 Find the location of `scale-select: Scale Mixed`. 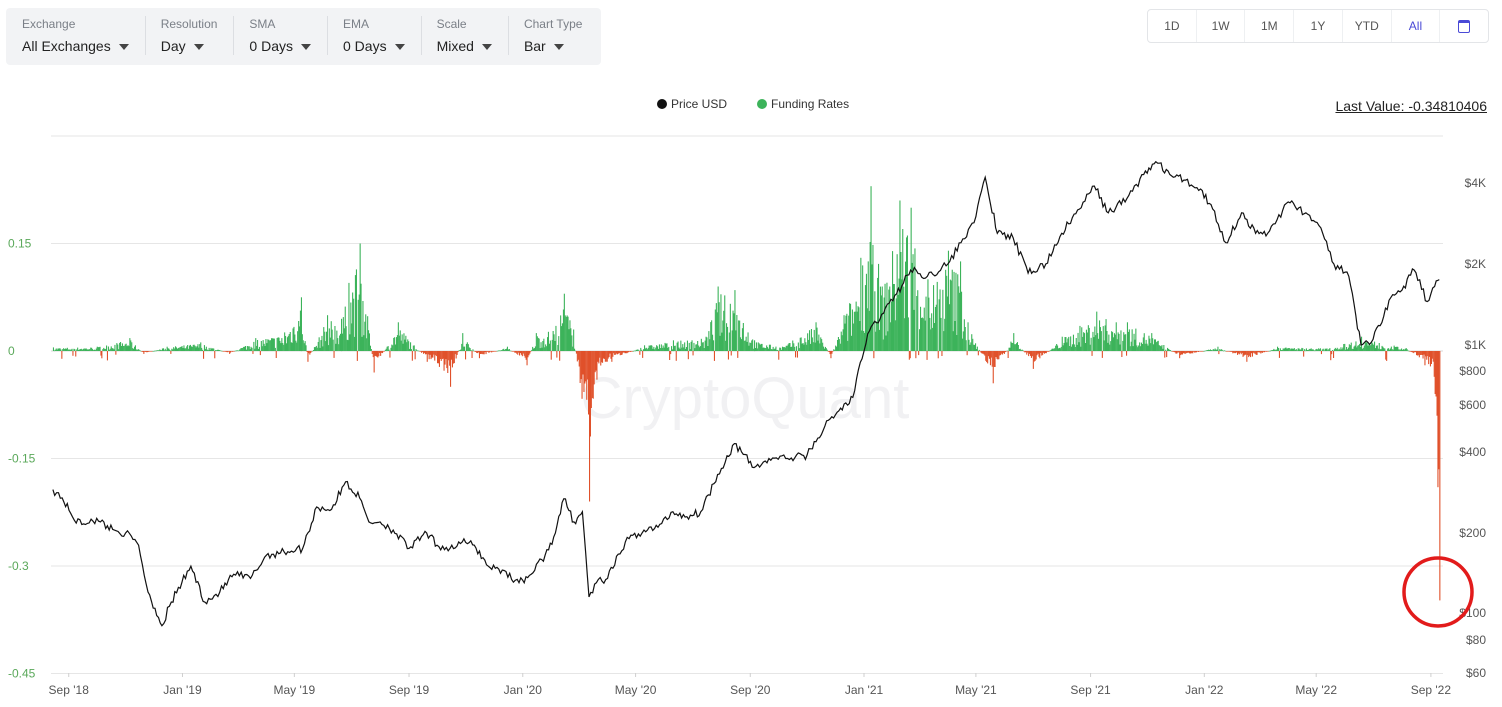

scale-select: Scale Mixed is located at coordinates (464, 36).